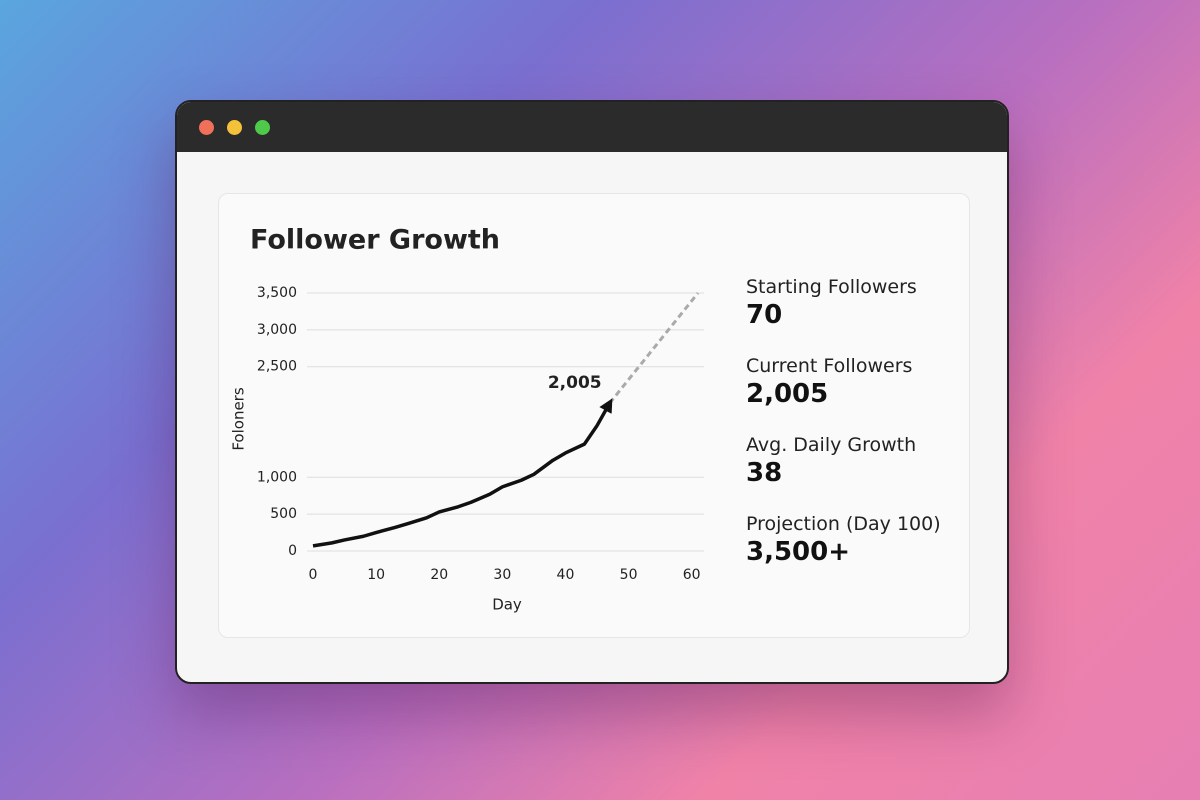 Image resolution: width=1200 pixels, height=800 pixels. I want to click on y-axis-label: Foloners, so click(239, 419).